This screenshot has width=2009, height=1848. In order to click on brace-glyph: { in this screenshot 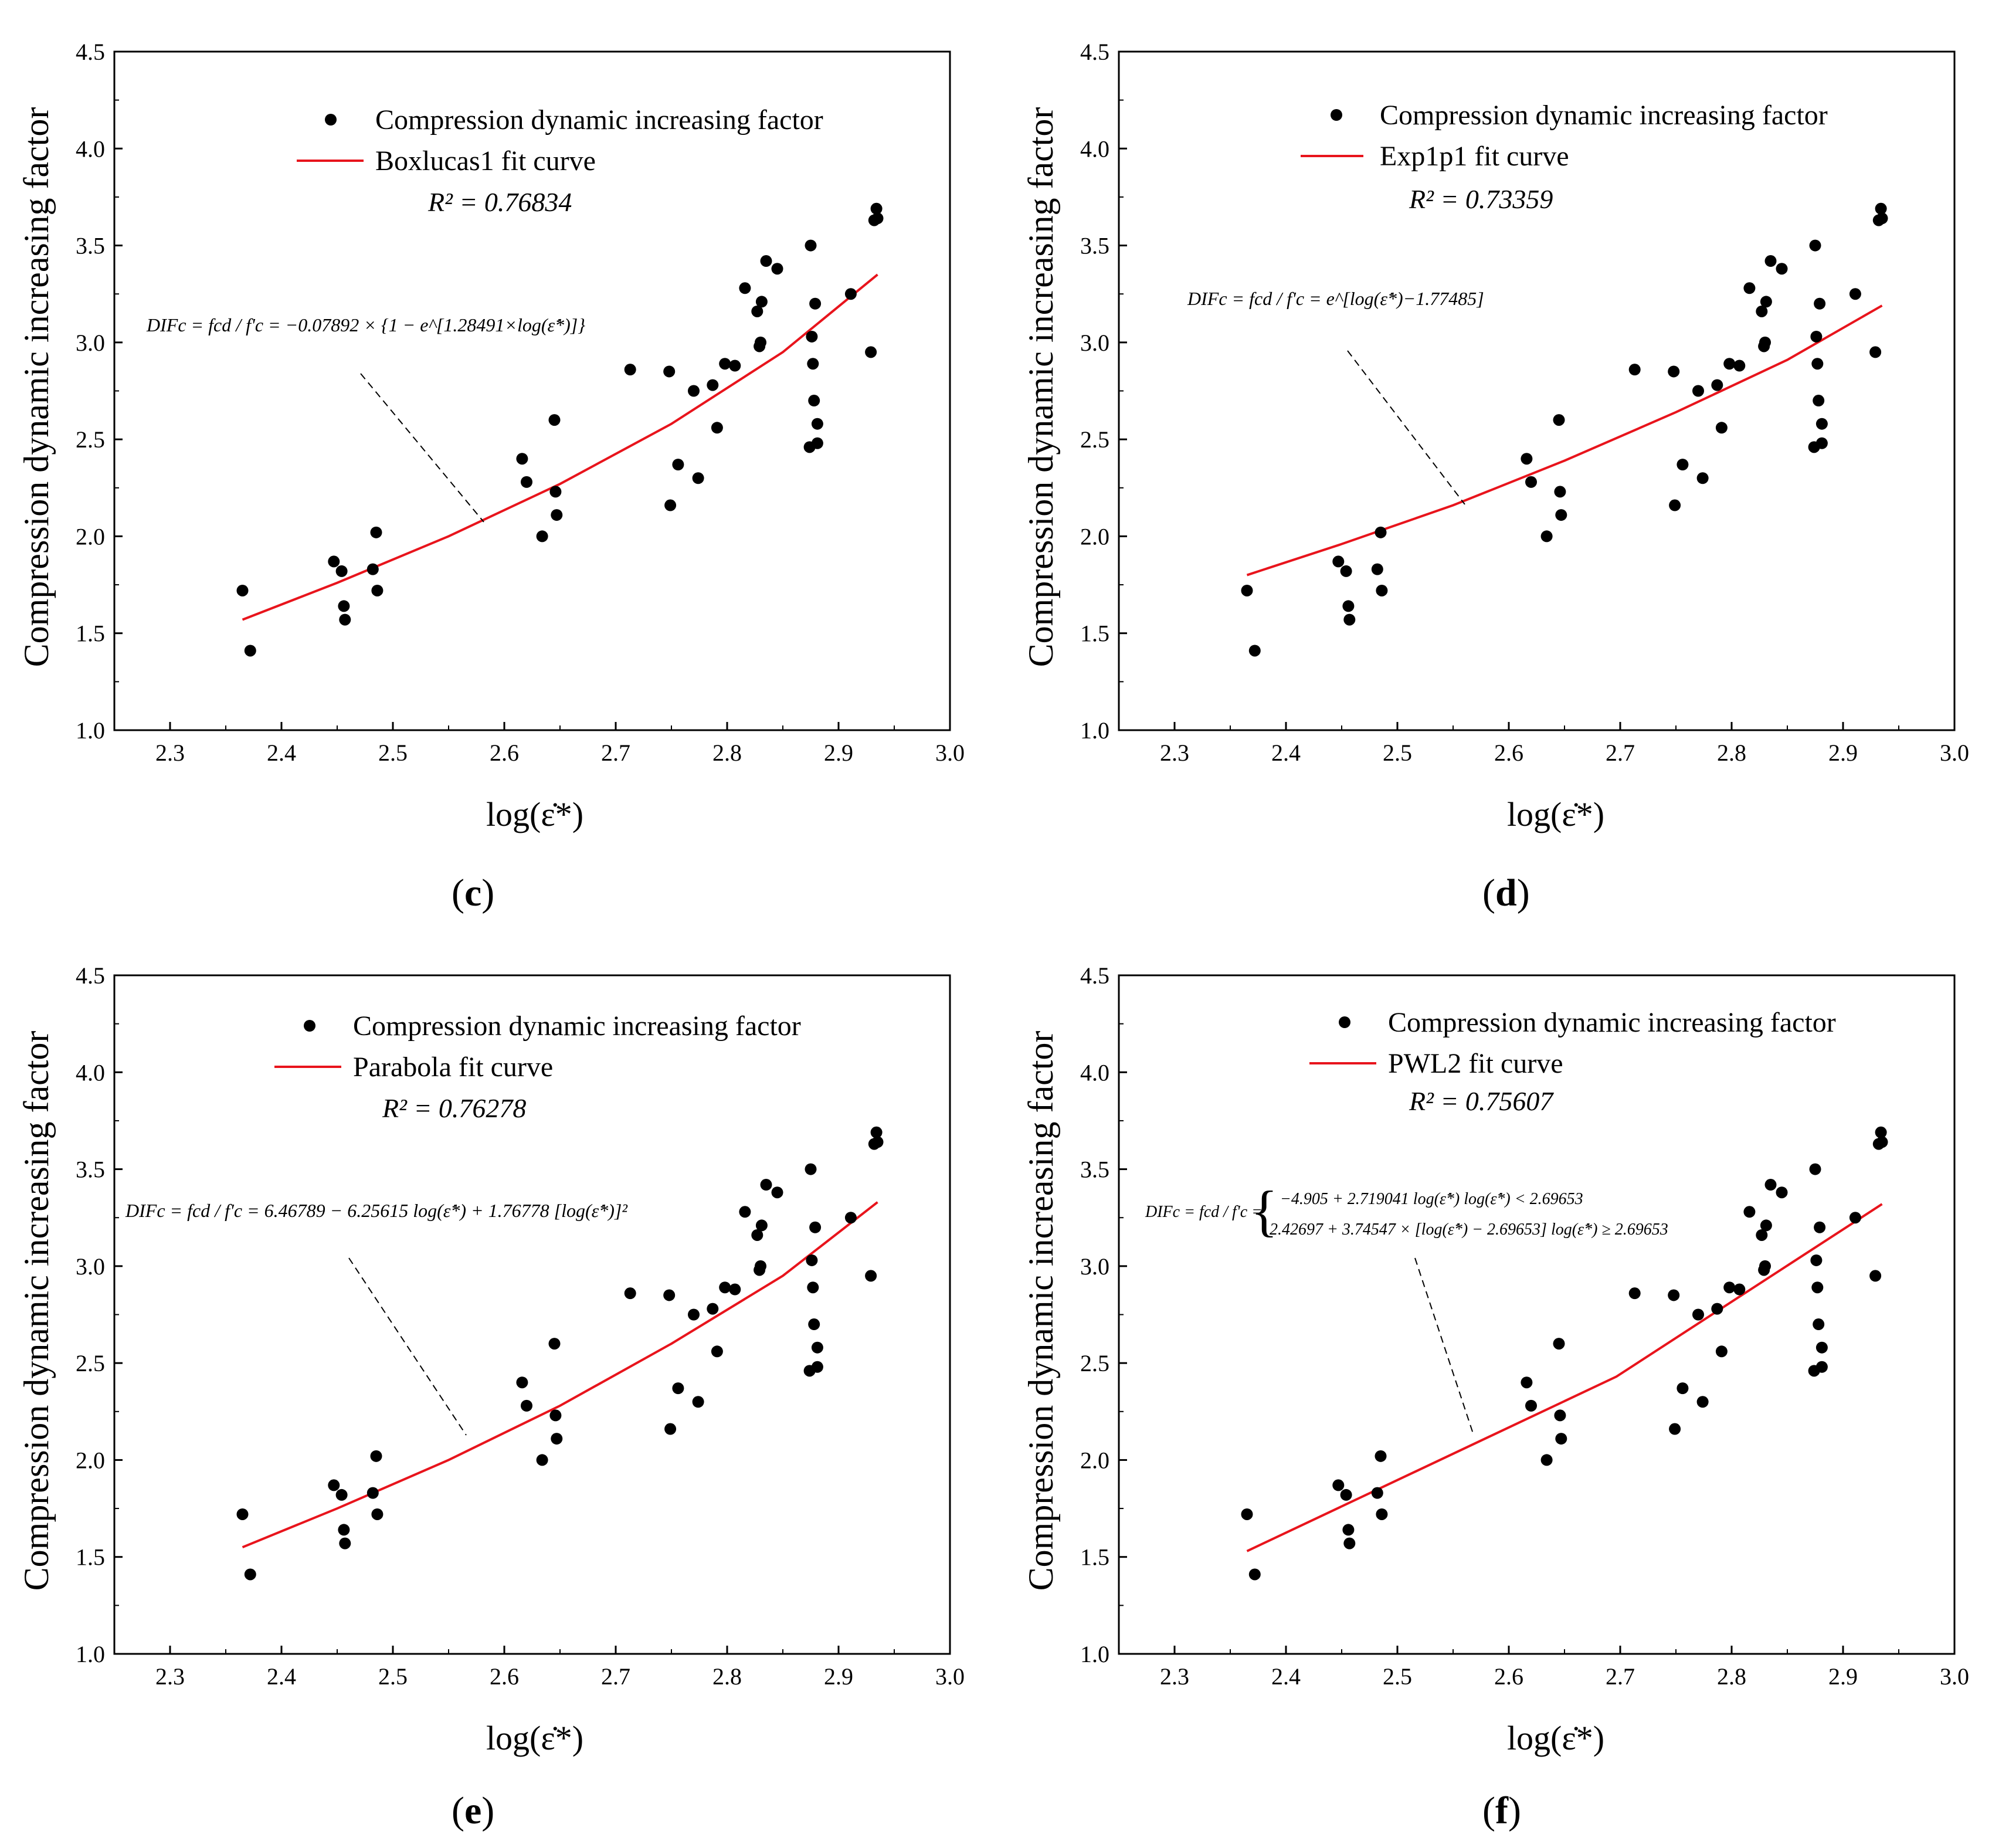, I will do `click(1264, 1210)`.